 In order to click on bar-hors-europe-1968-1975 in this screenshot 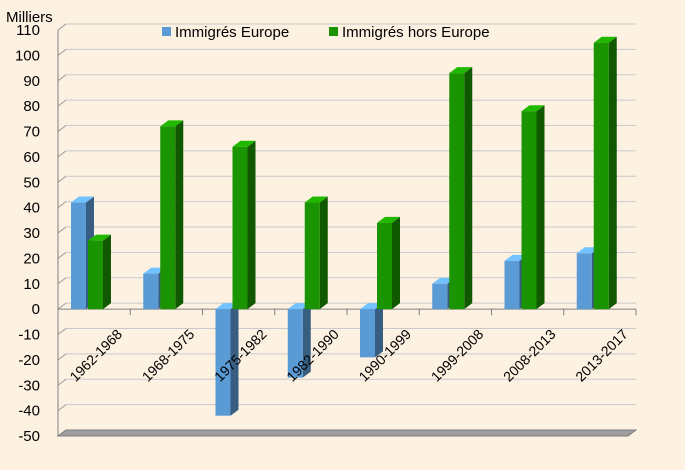, I will do `click(172, 215)`.